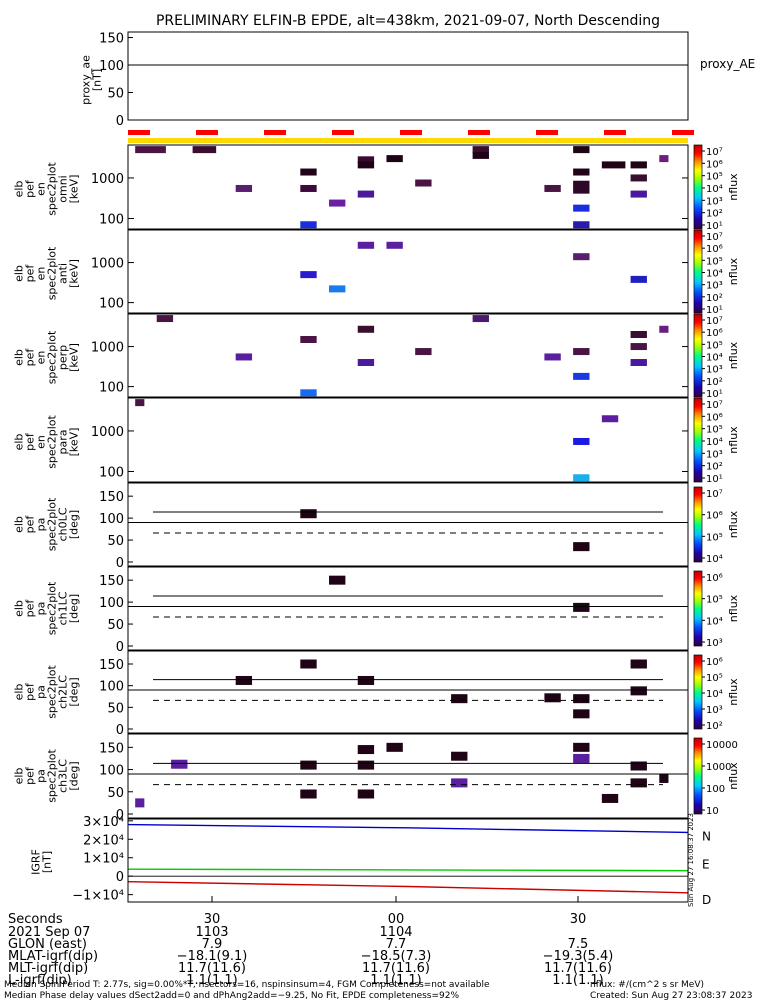 The width and height of the screenshot is (775, 1000). I want to click on pitch-panel-0-ylabel: elbpefpaspec2plotch0LC[deg], so click(47, 524).